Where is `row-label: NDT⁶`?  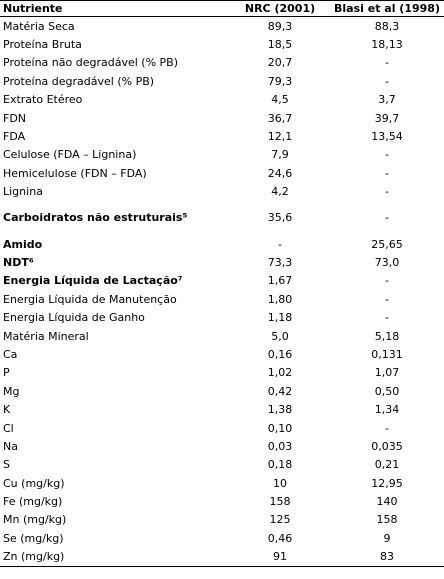 row-label: NDT⁶ is located at coordinates (18, 262).